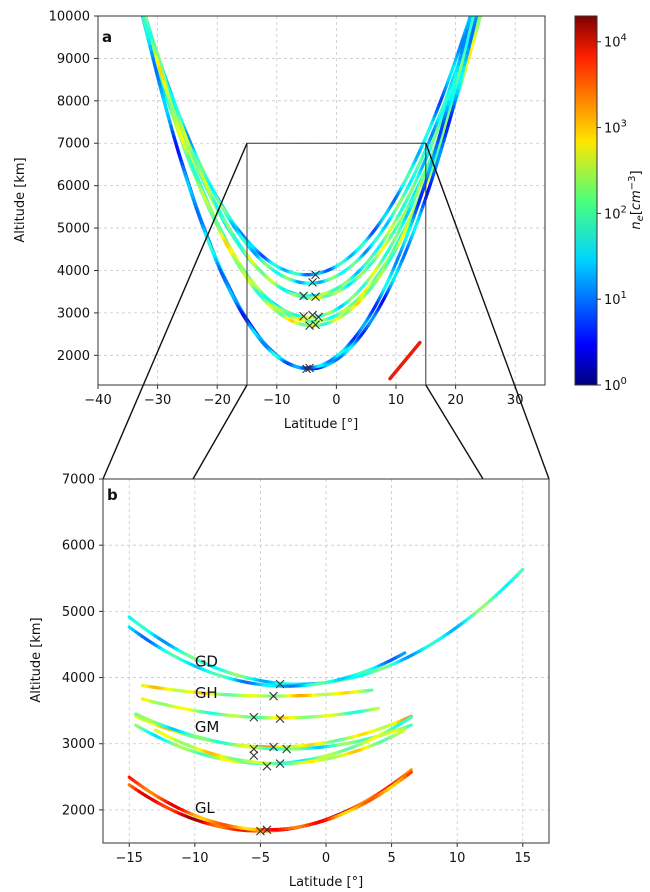 The width and height of the screenshot is (650, 892). I want to click on panel-a-y-tick-label: 9000, so click(73, 59).